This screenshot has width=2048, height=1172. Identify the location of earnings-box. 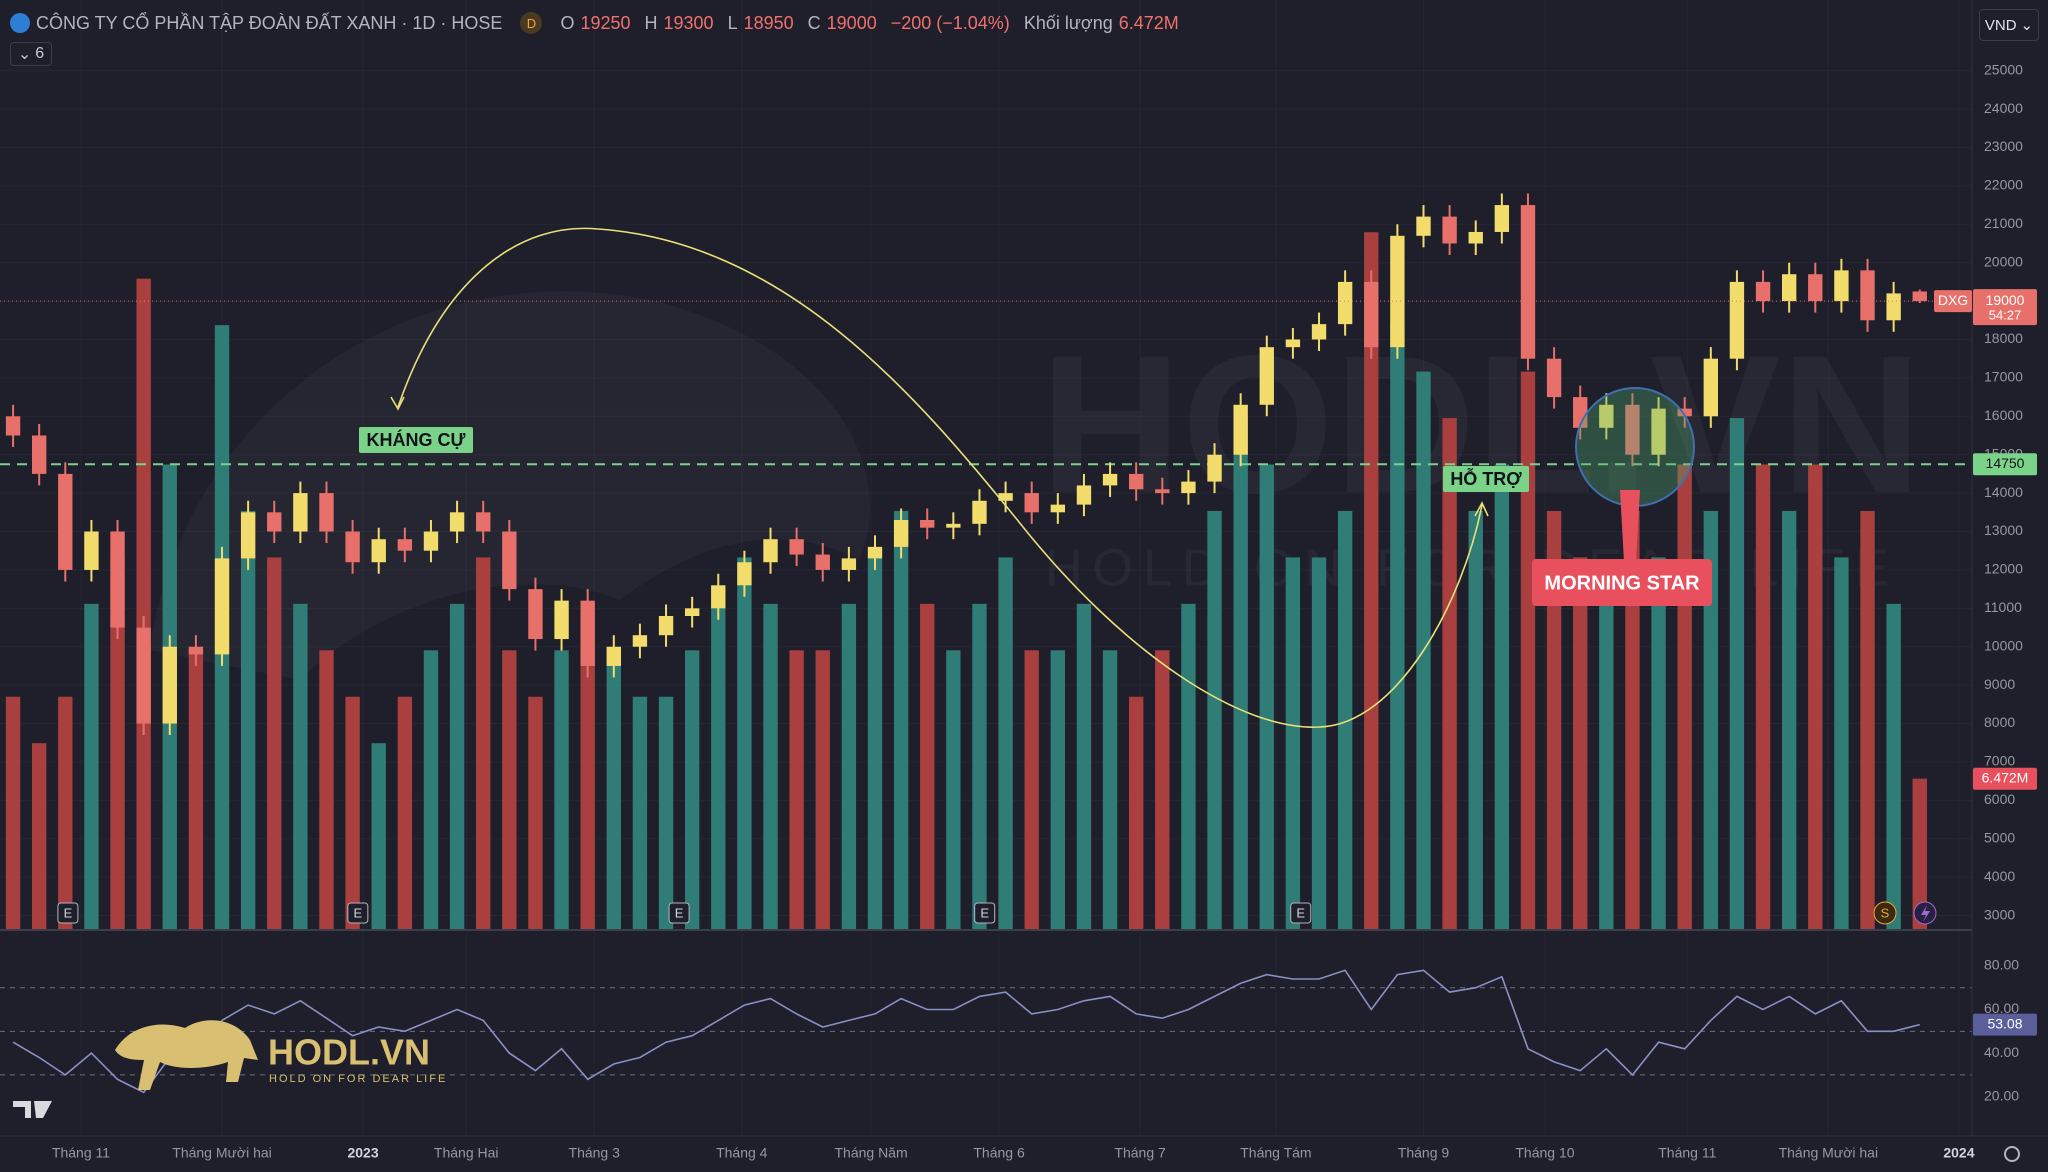
(679, 913).